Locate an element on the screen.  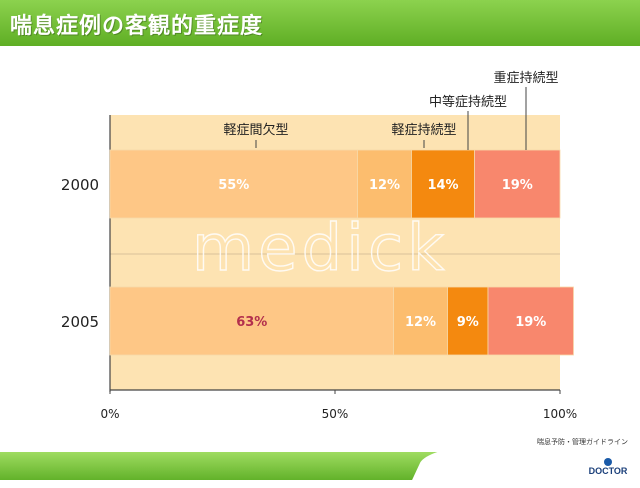
page-title: 喘息症例の客観的重症度 is located at coordinates (137, 26).